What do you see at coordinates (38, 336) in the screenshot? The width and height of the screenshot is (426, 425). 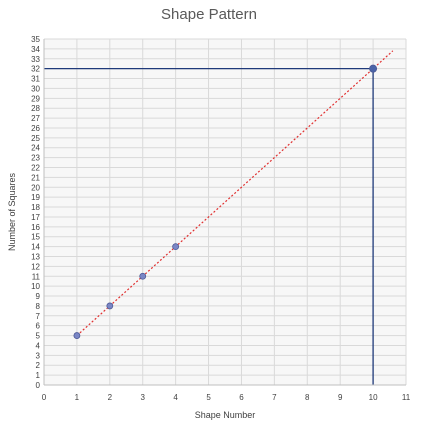 I see `y-tick-label: 5` at bounding box center [38, 336].